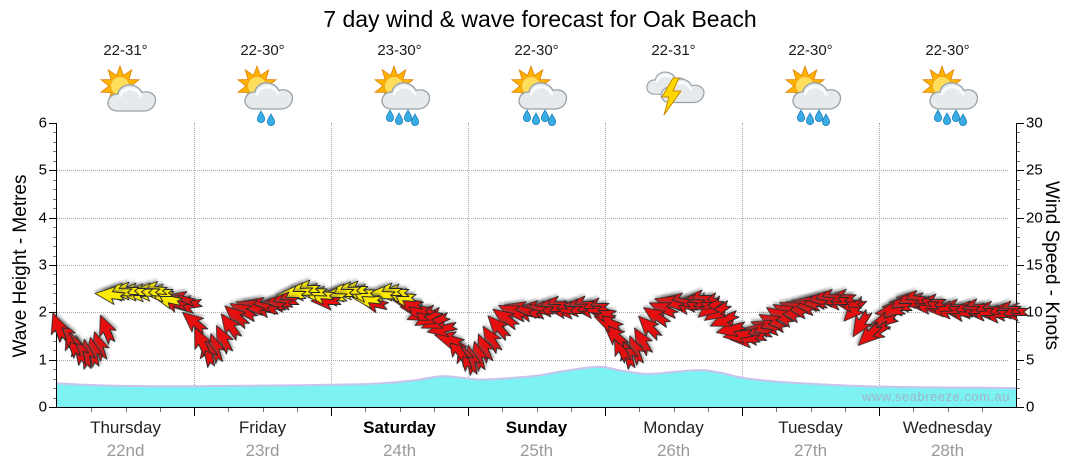 The width and height of the screenshot is (1080, 475). What do you see at coordinates (1030, 360) in the screenshot?
I see `y-tick-label-right: 5` at bounding box center [1030, 360].